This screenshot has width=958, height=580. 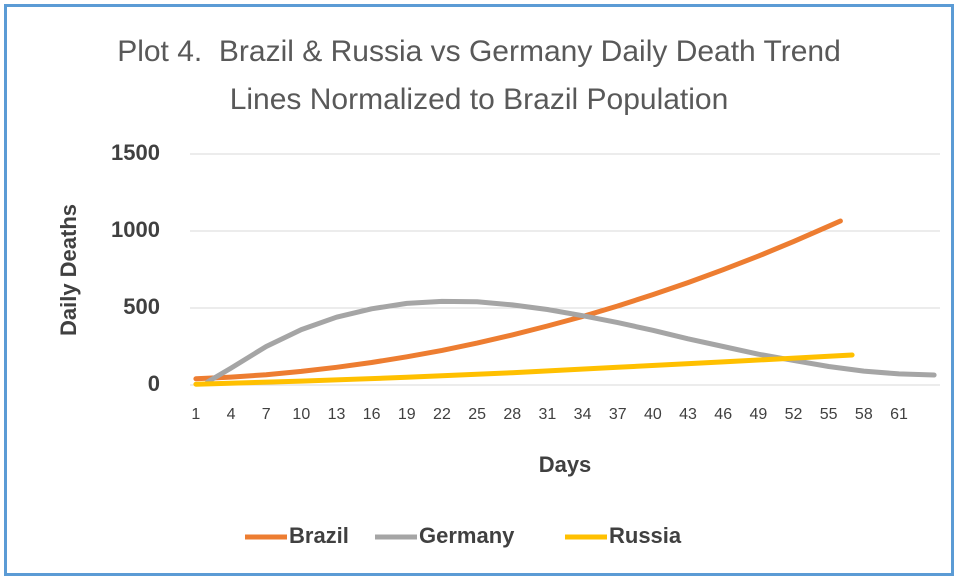 I want to click on x-tick-label: 43, so click(x=688, y=414).